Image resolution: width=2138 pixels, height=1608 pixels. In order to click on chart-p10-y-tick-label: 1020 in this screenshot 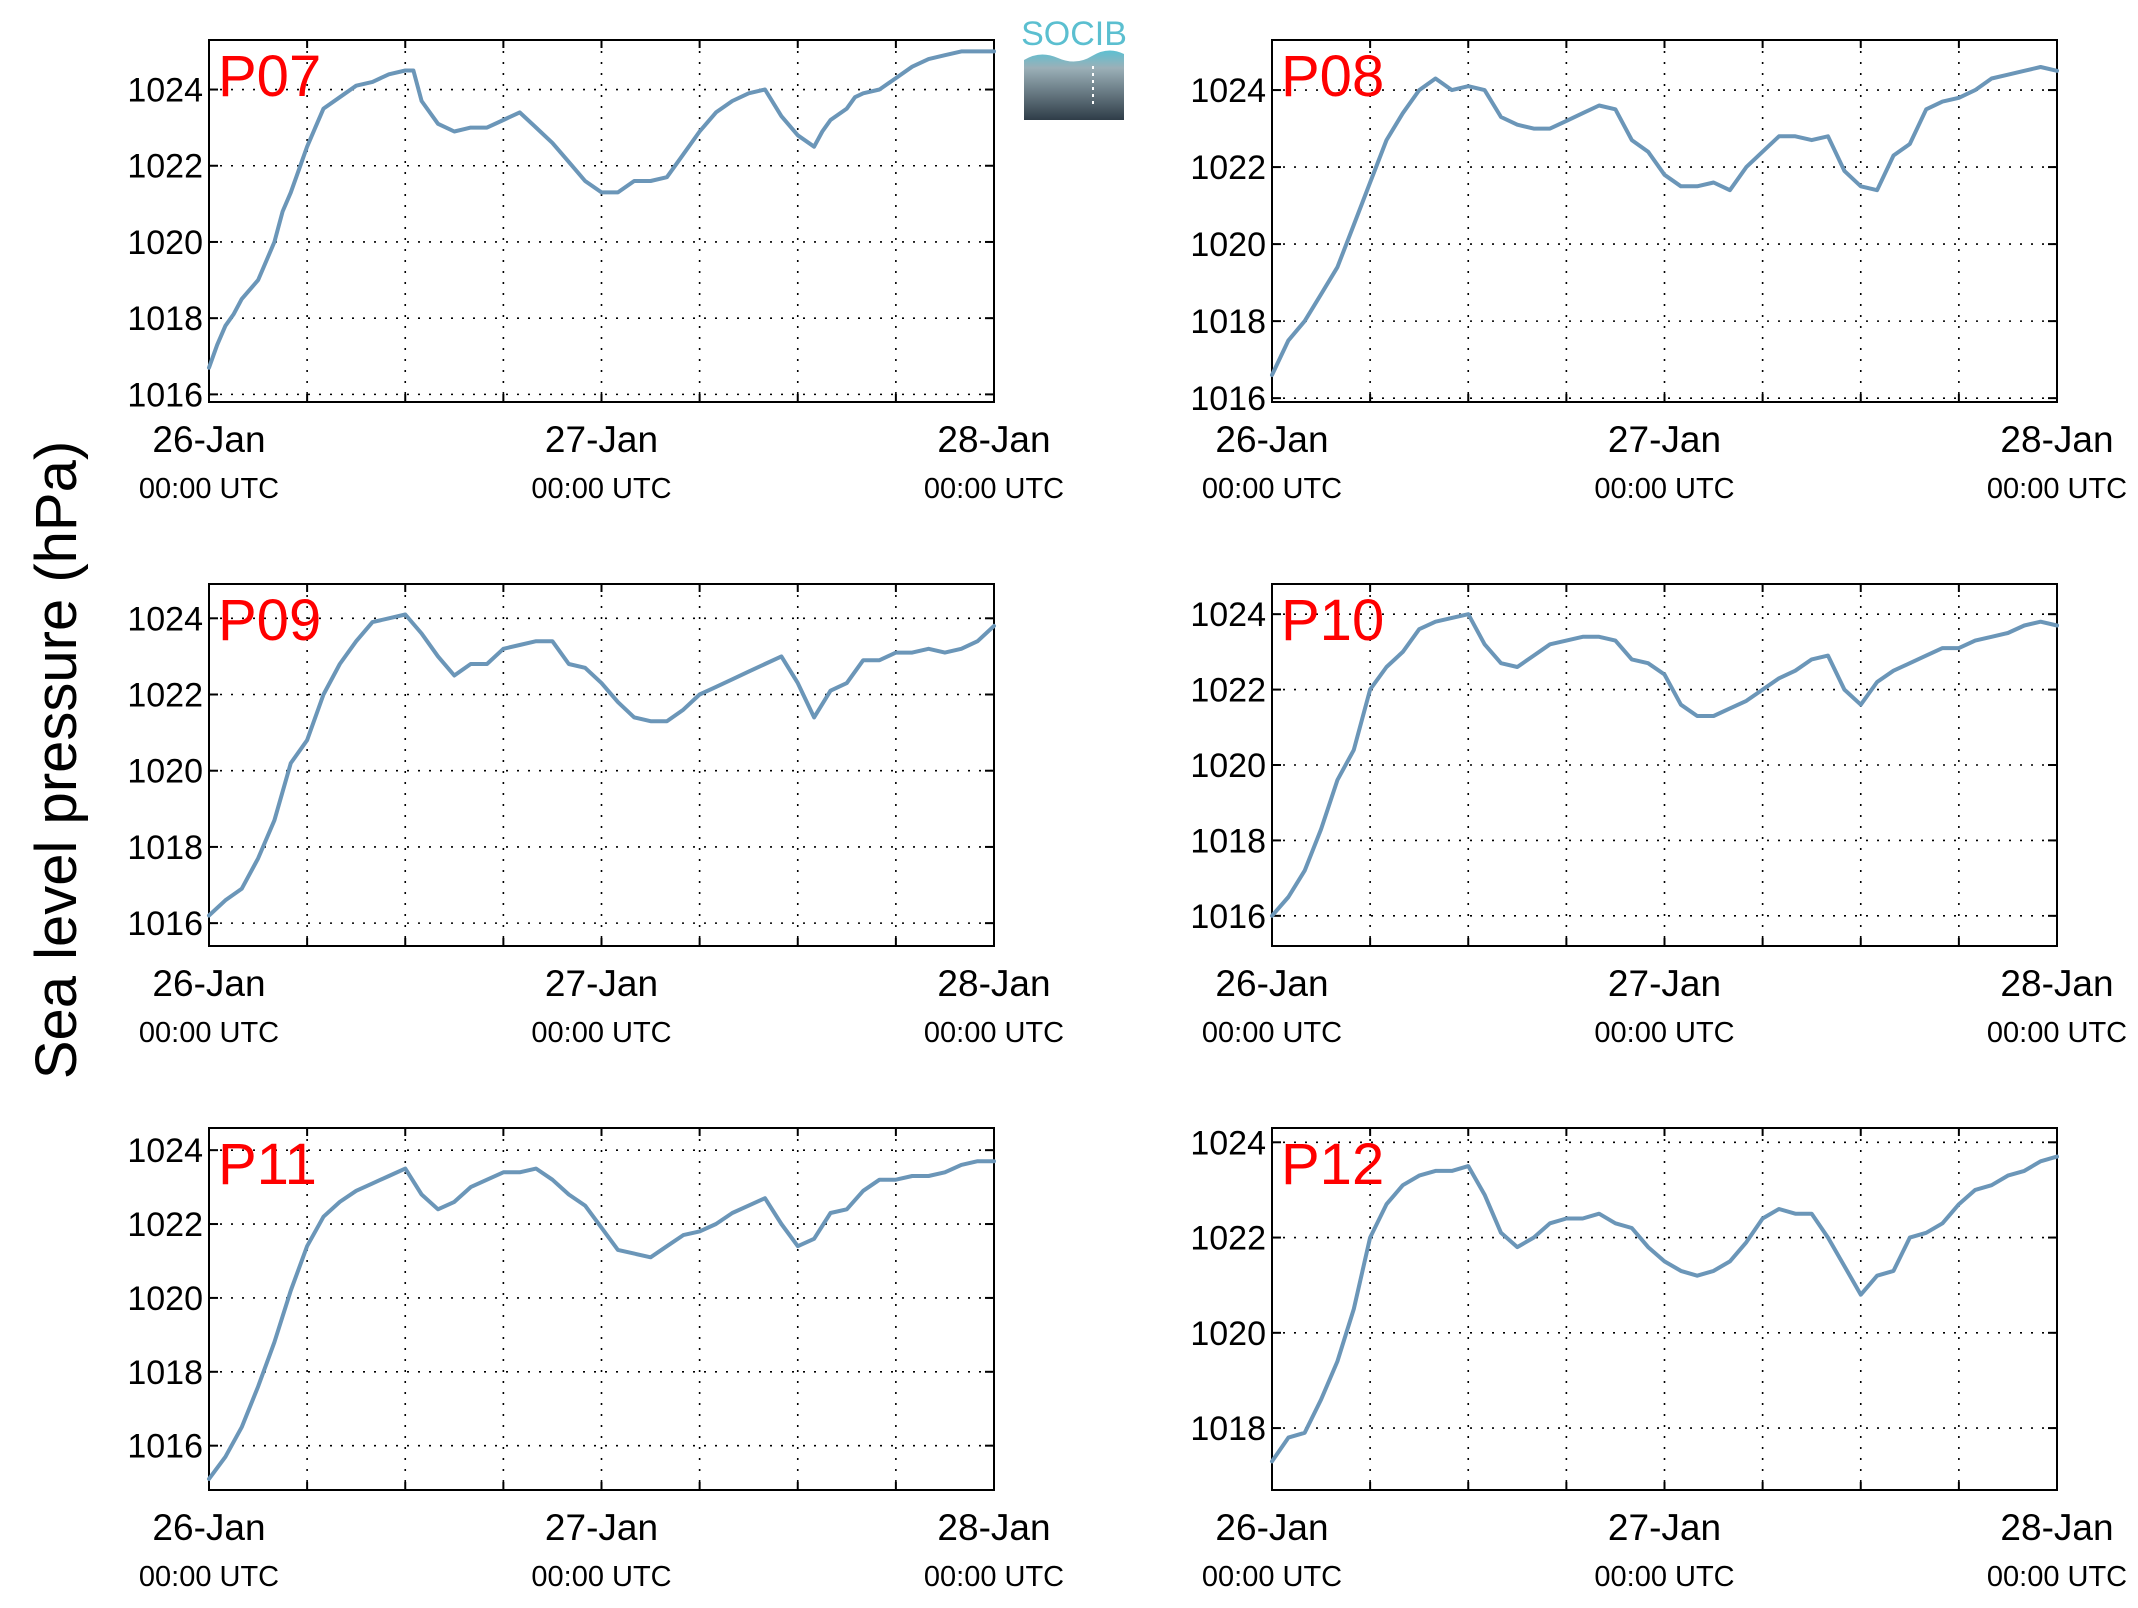, I will do `click(1228, 766)`.